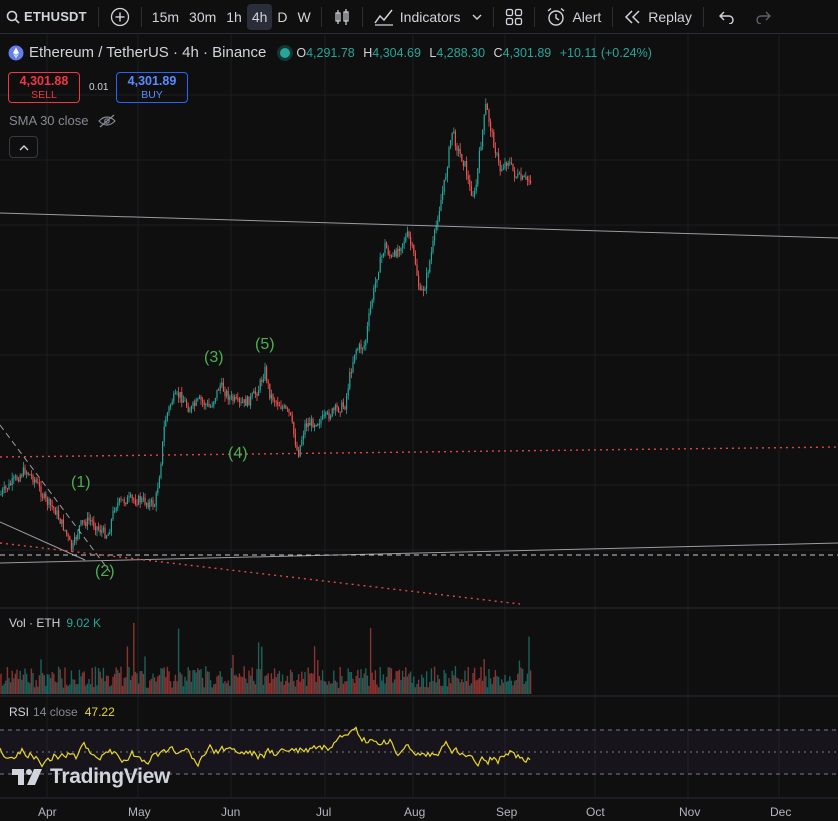 The height and width of the screenshot is (821, 838). What do you see at coordinates (727, 16) in the screenshot?
I see `undo-button` at bounding box center [727, 16].